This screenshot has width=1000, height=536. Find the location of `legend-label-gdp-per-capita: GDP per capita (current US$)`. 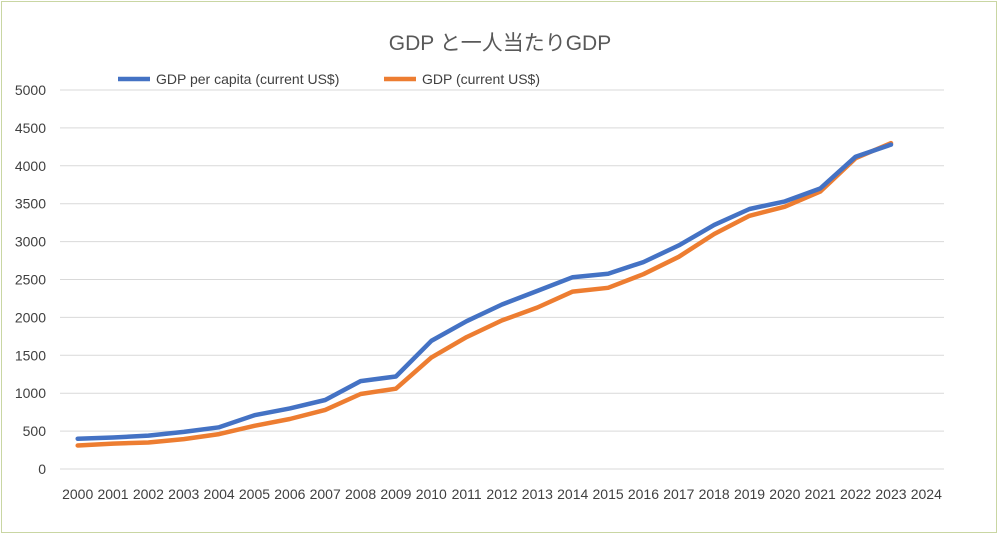

legend-label-gdp-per-capita: GDP per capita (current US$) is located at coordinates (247, 79).